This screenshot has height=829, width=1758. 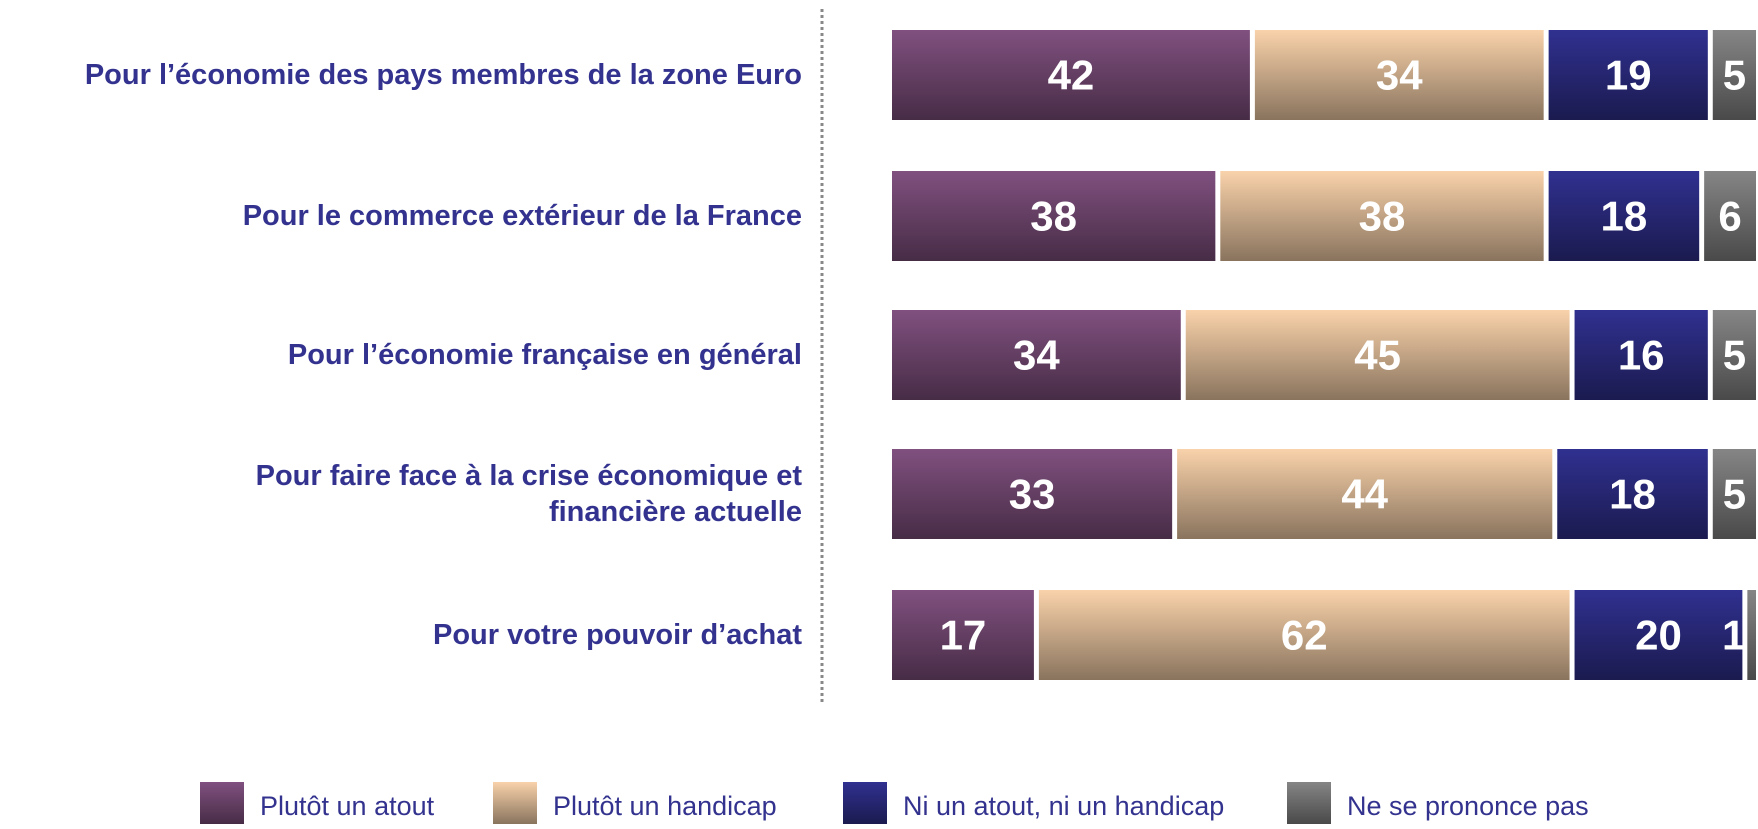 I want to click on value-label: 20, so click(x=1658, y=635).